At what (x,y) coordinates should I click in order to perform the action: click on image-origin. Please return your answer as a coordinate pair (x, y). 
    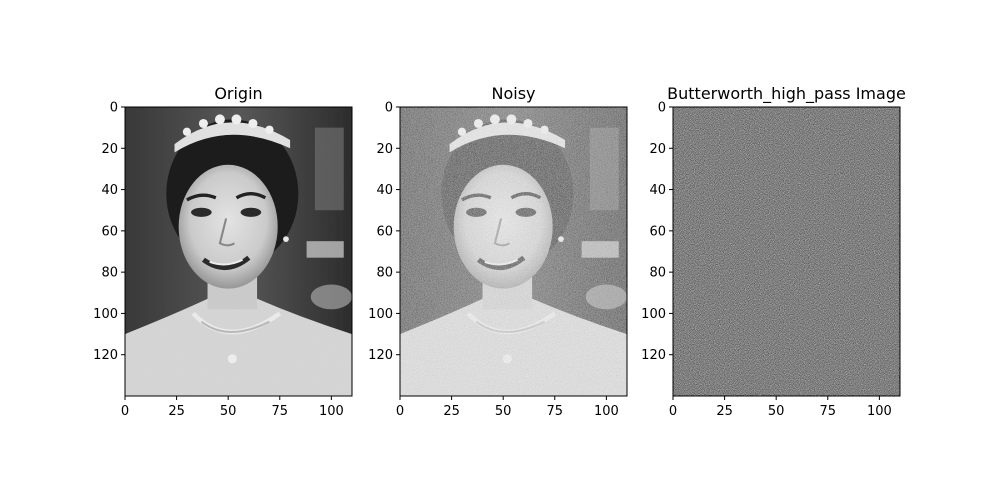
    Looking at the image, I should click on (238, 251).